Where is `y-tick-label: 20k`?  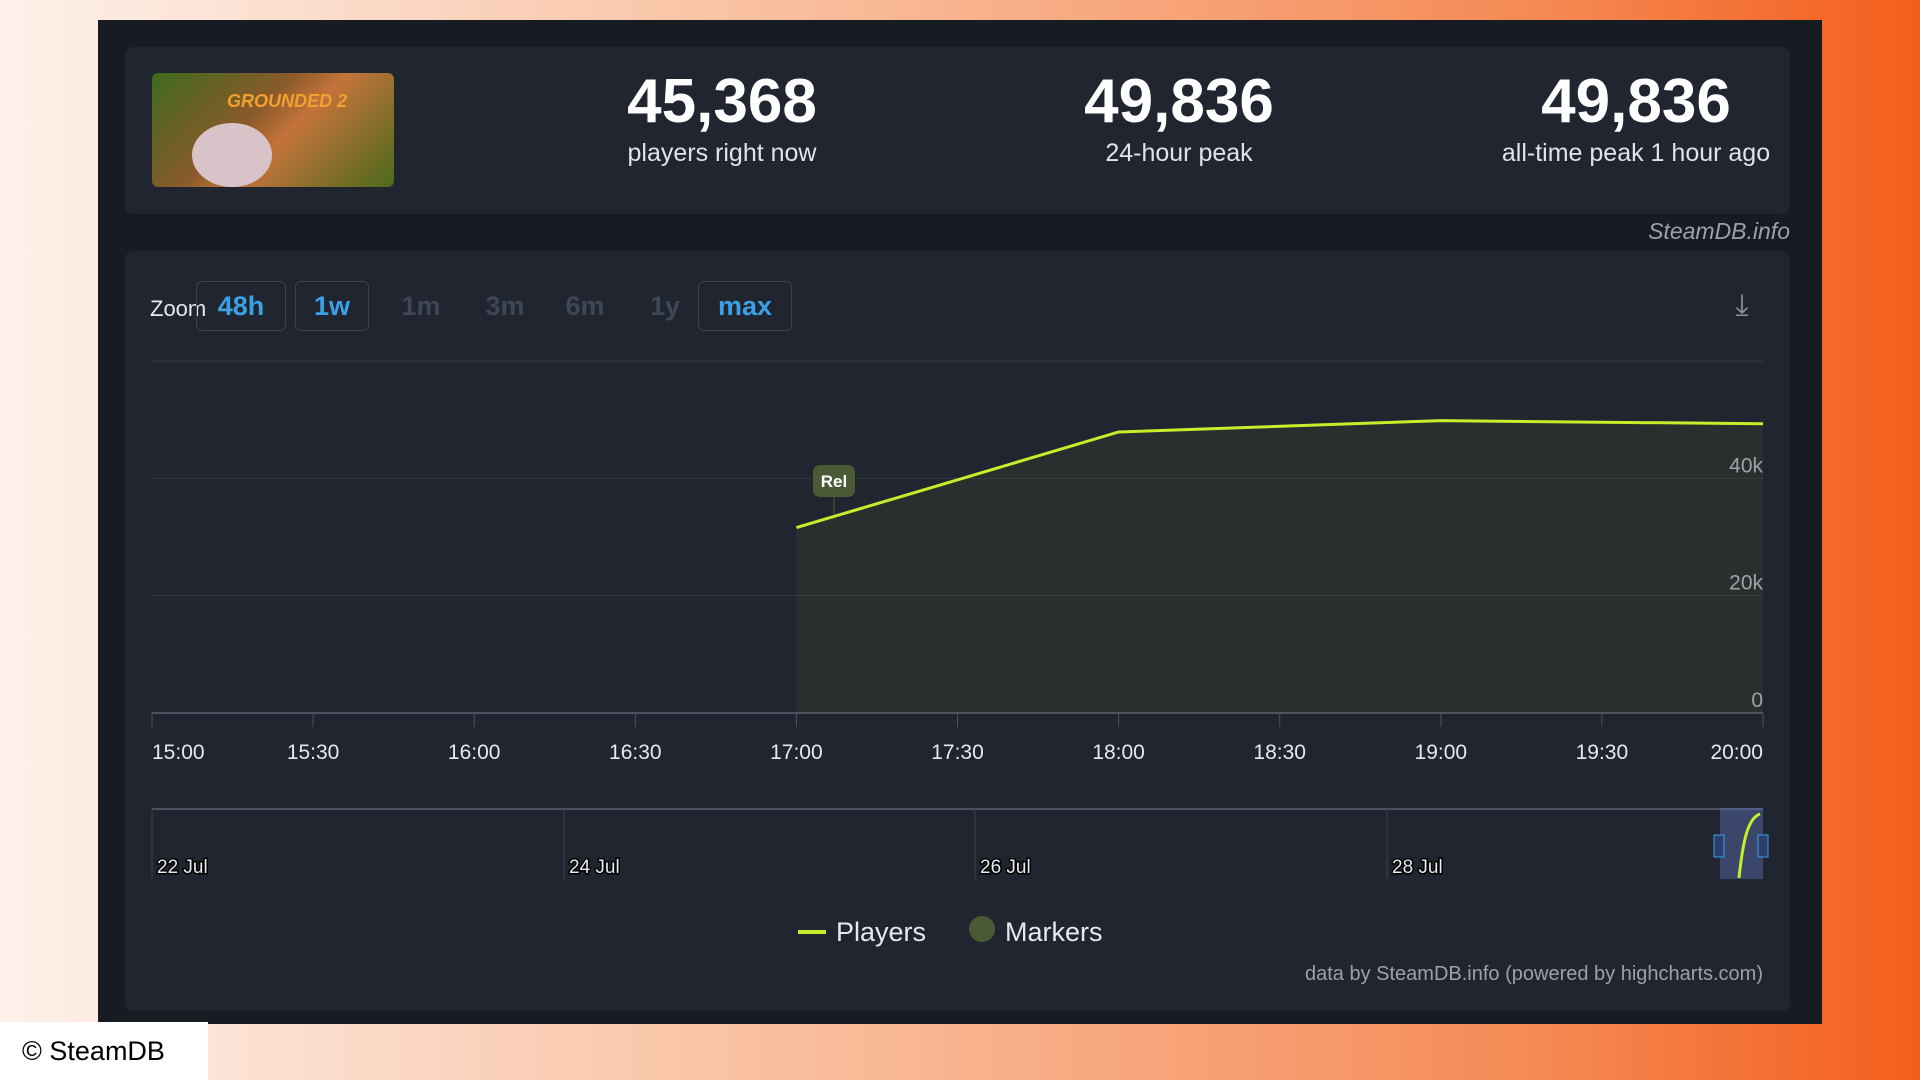 y-tick-label: 20k is located at coordinates (1746, 583).